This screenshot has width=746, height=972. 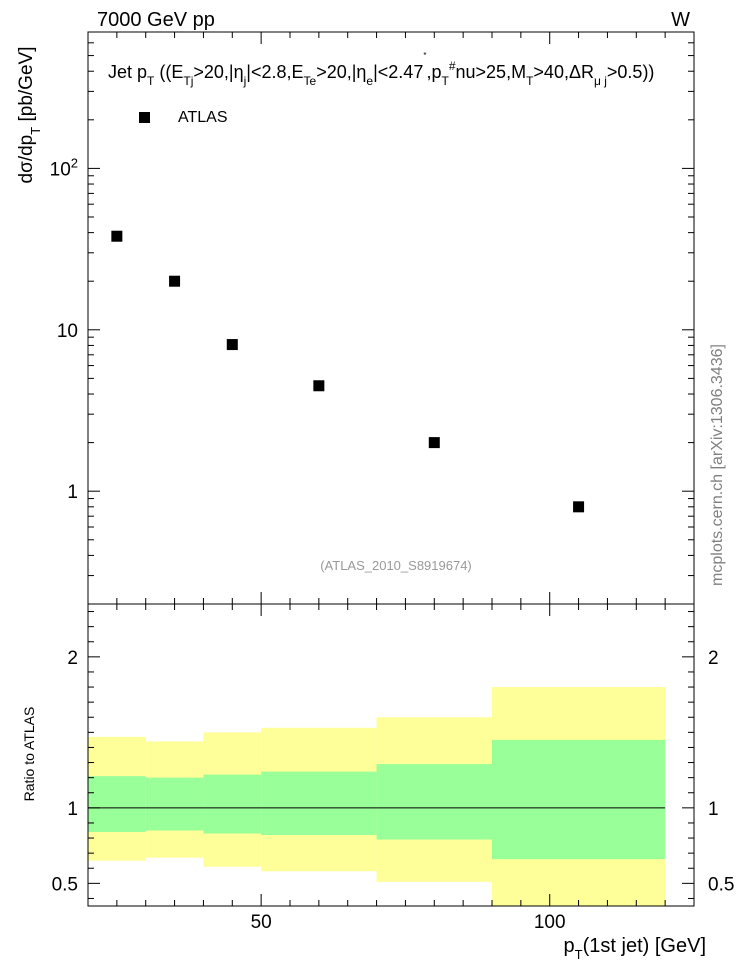 What do you see at coordinates (721, 884) in the screenshot?
I see `ratio-y-tick-label-right: 0.5` at bounding box center [721, 884].